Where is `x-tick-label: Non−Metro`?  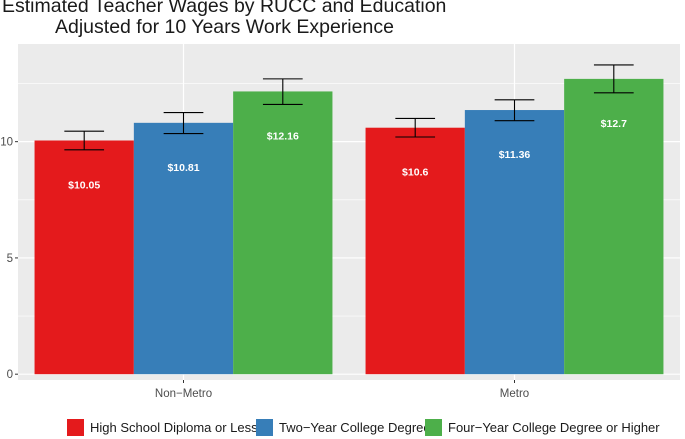 x-tick-label: Non−Metro is located at coordinates (183, 394).